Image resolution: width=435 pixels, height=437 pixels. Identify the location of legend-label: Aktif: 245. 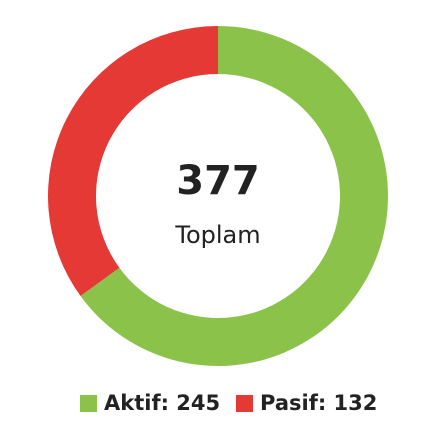
(162, 403).